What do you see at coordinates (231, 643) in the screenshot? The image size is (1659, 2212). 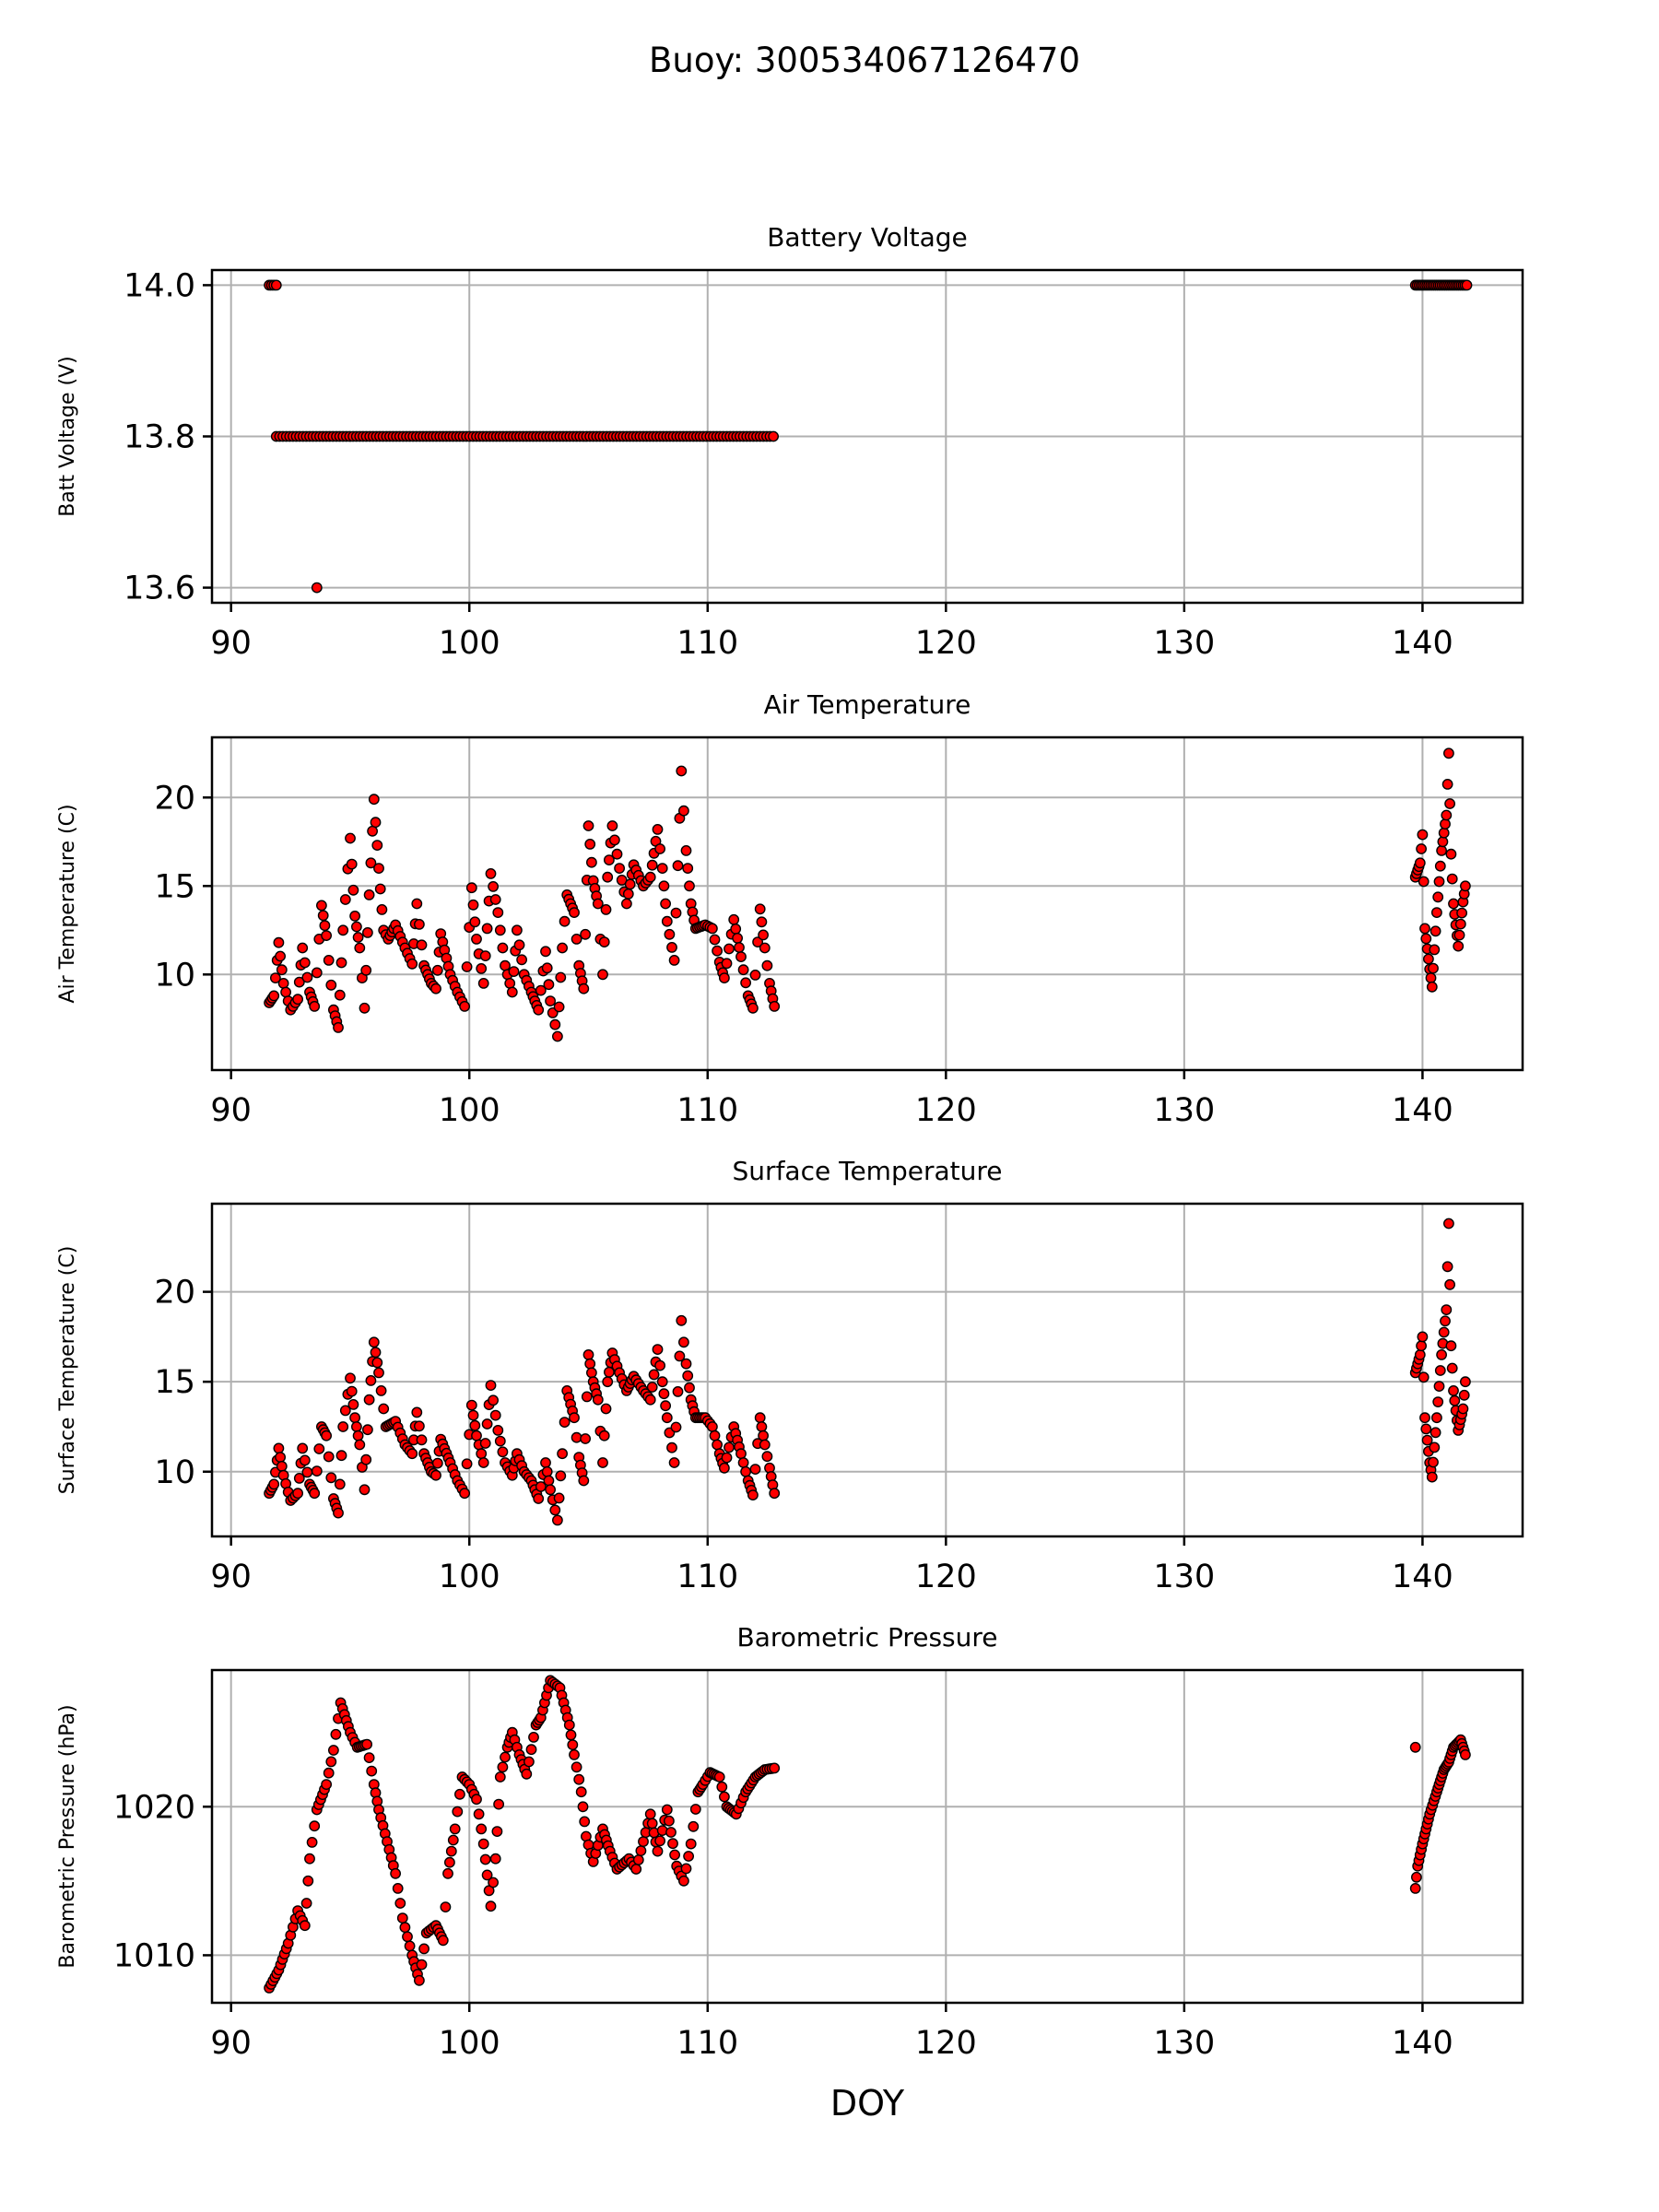 I see `x-tick-label: 90` at bounding box center [231, 643].